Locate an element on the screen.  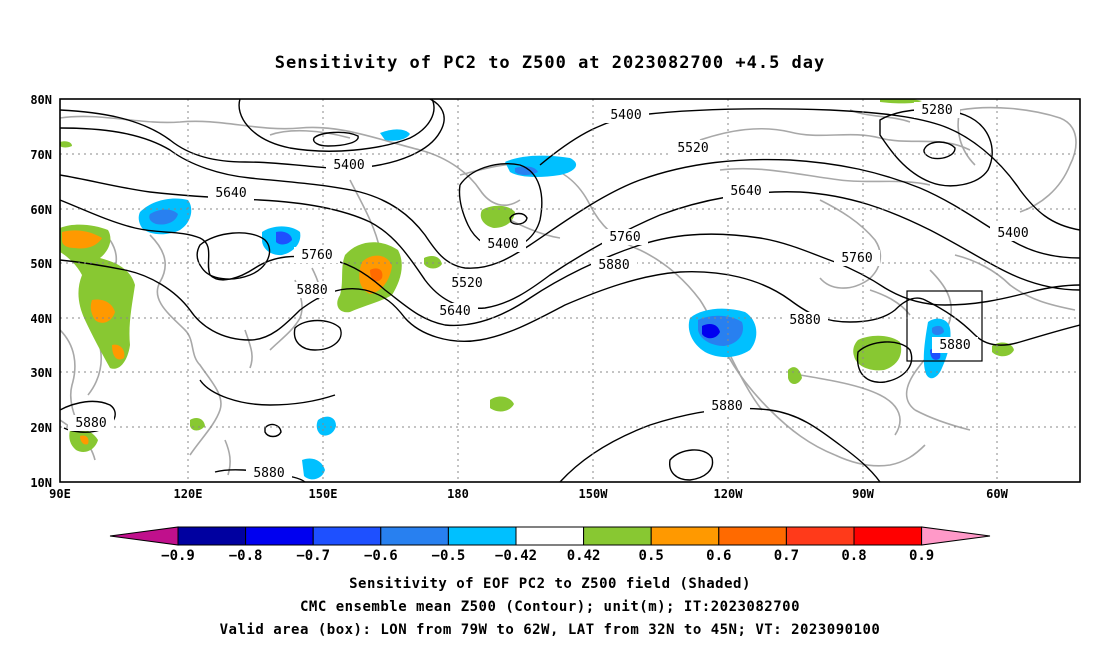
colorbar-tick-label: −0.8 is located at coordinates (246, 556).